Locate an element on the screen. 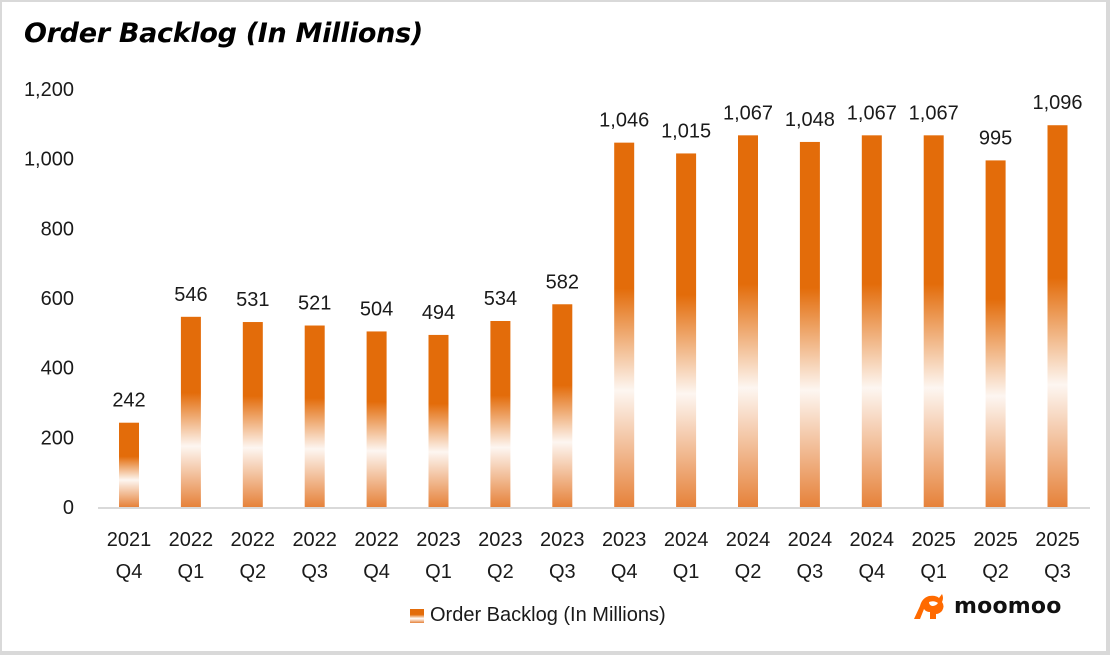 The height and width of the screenshot is (655, 1110). y-axis: 0 200 400 600 800 1,000 1,200 is located at coordinates (49, 299).